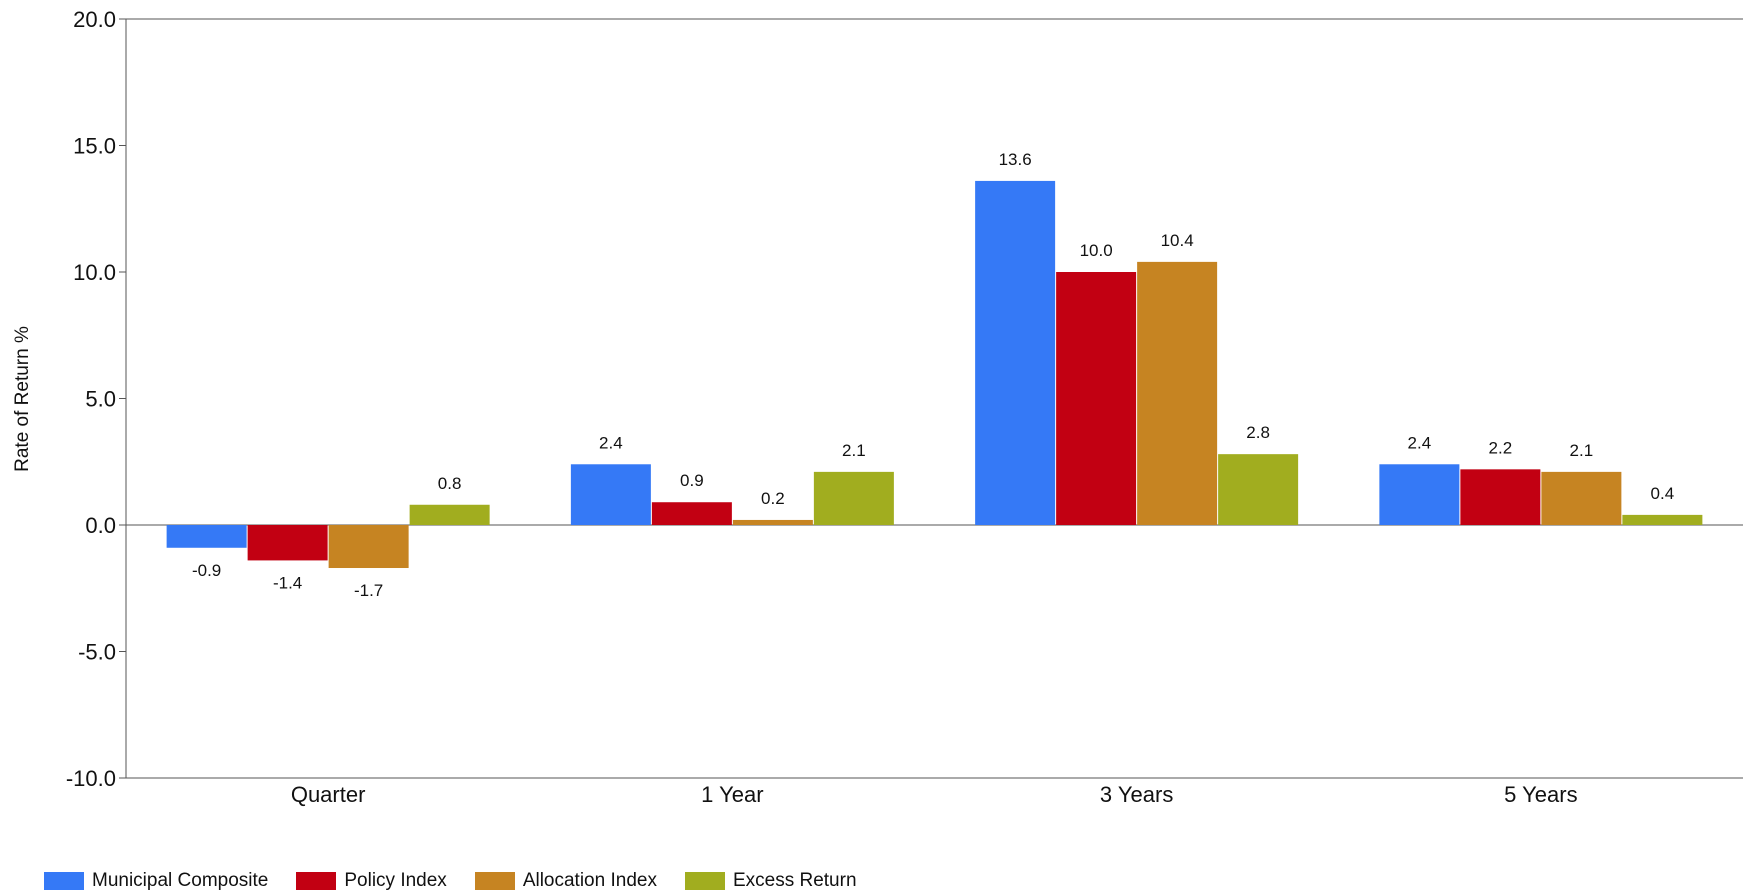 The width and height of the screenshot is (1743, 895). I want to click on data-label: 10.4, so click(1177, 240).